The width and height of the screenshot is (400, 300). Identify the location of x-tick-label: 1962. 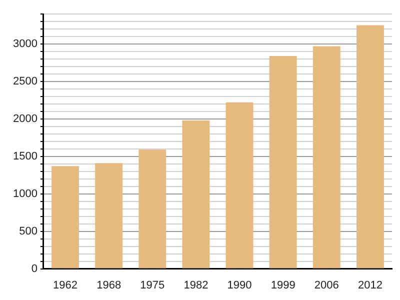
(65, 285).